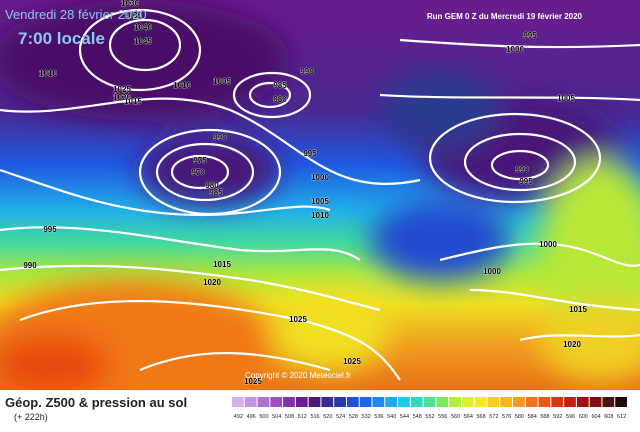 The height and width of the screenshot is (432, 640). Describe the element at coordinates (468, 417) in the screenshot. I see `legend-label: 564` at that location.